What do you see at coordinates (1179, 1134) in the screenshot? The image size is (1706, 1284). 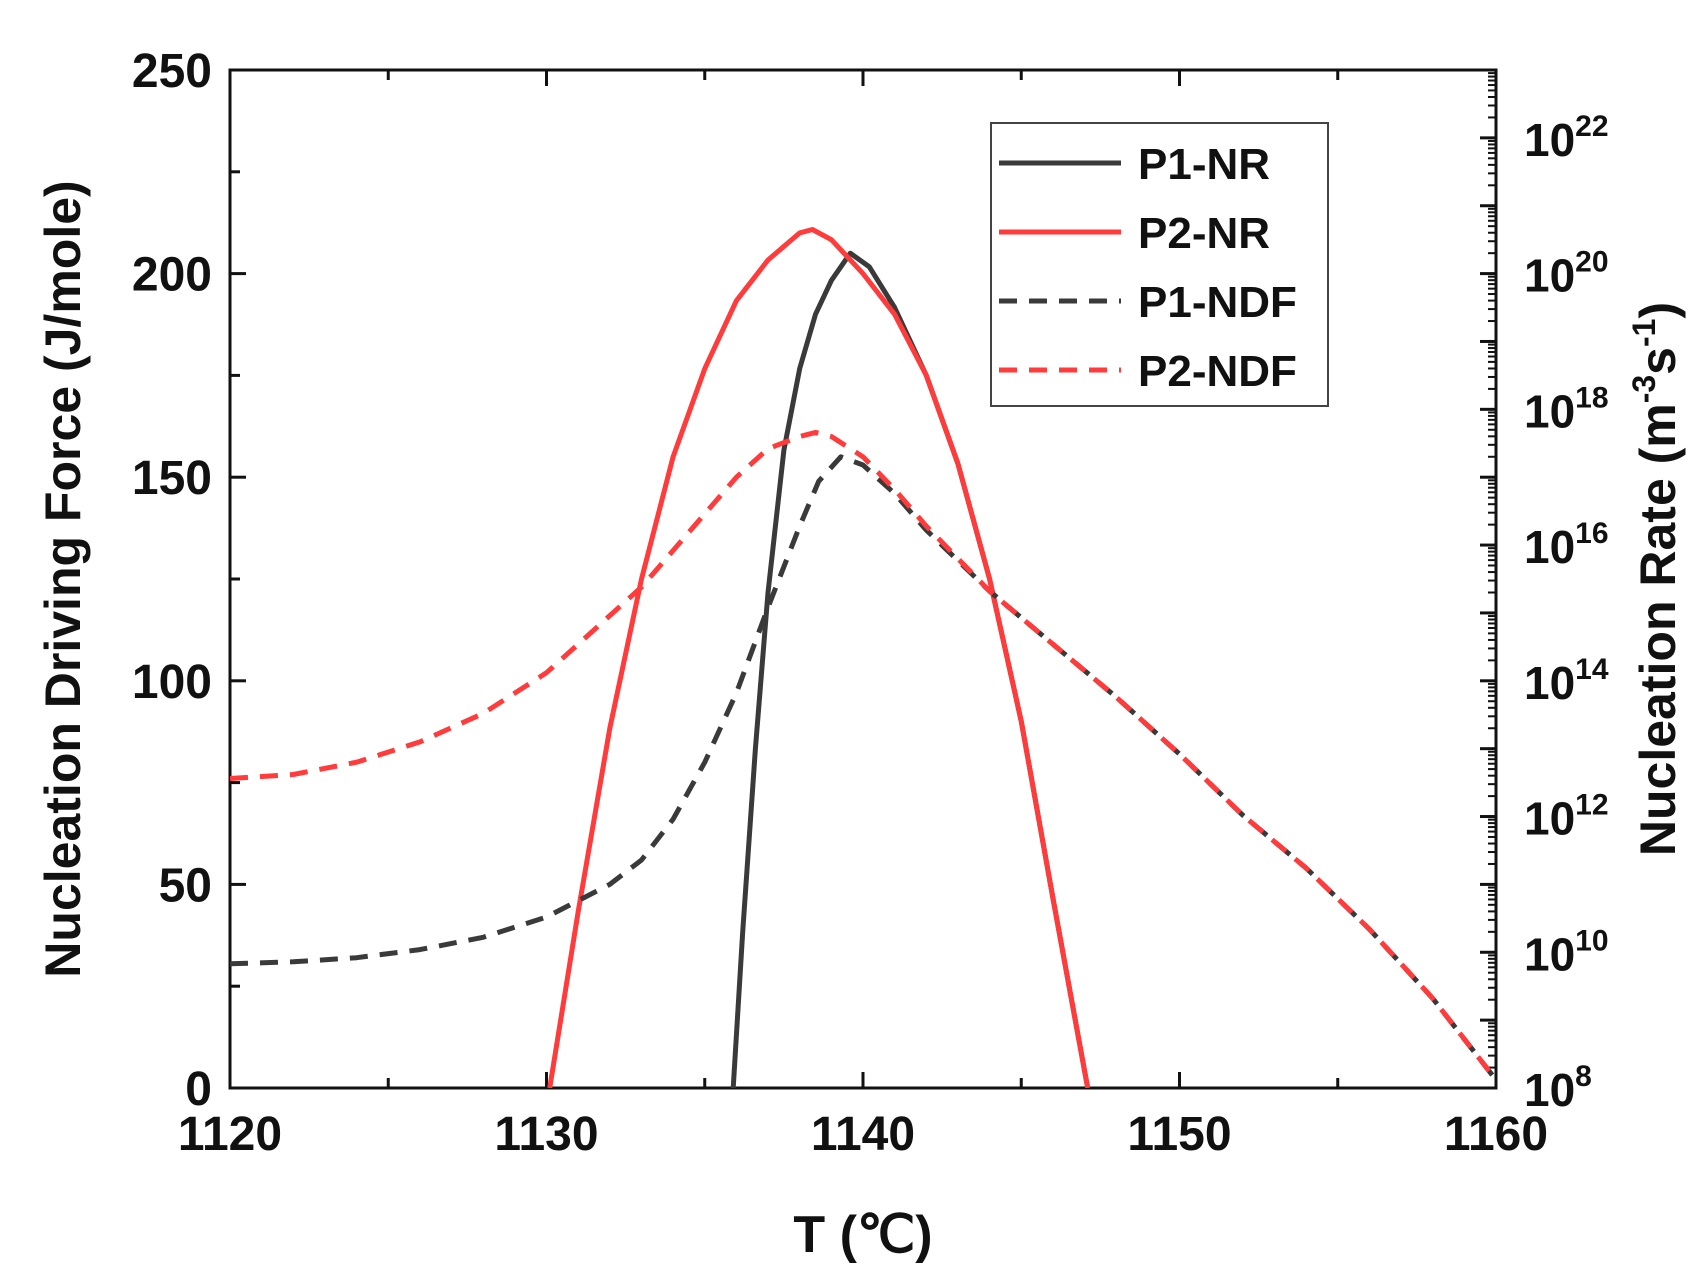 I see `x-tick-label: 1150` at bounding box center [1179, 1134].